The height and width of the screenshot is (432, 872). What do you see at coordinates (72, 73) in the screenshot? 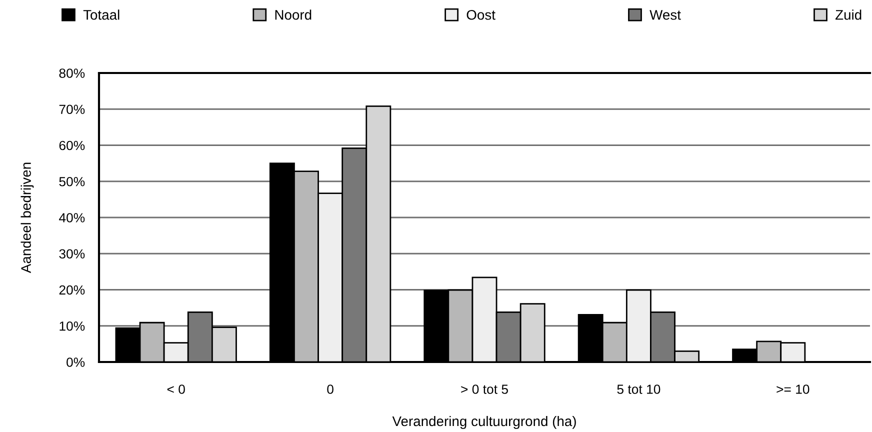
I see `y-tick-label: 80%` at bounding box center [72, 73].